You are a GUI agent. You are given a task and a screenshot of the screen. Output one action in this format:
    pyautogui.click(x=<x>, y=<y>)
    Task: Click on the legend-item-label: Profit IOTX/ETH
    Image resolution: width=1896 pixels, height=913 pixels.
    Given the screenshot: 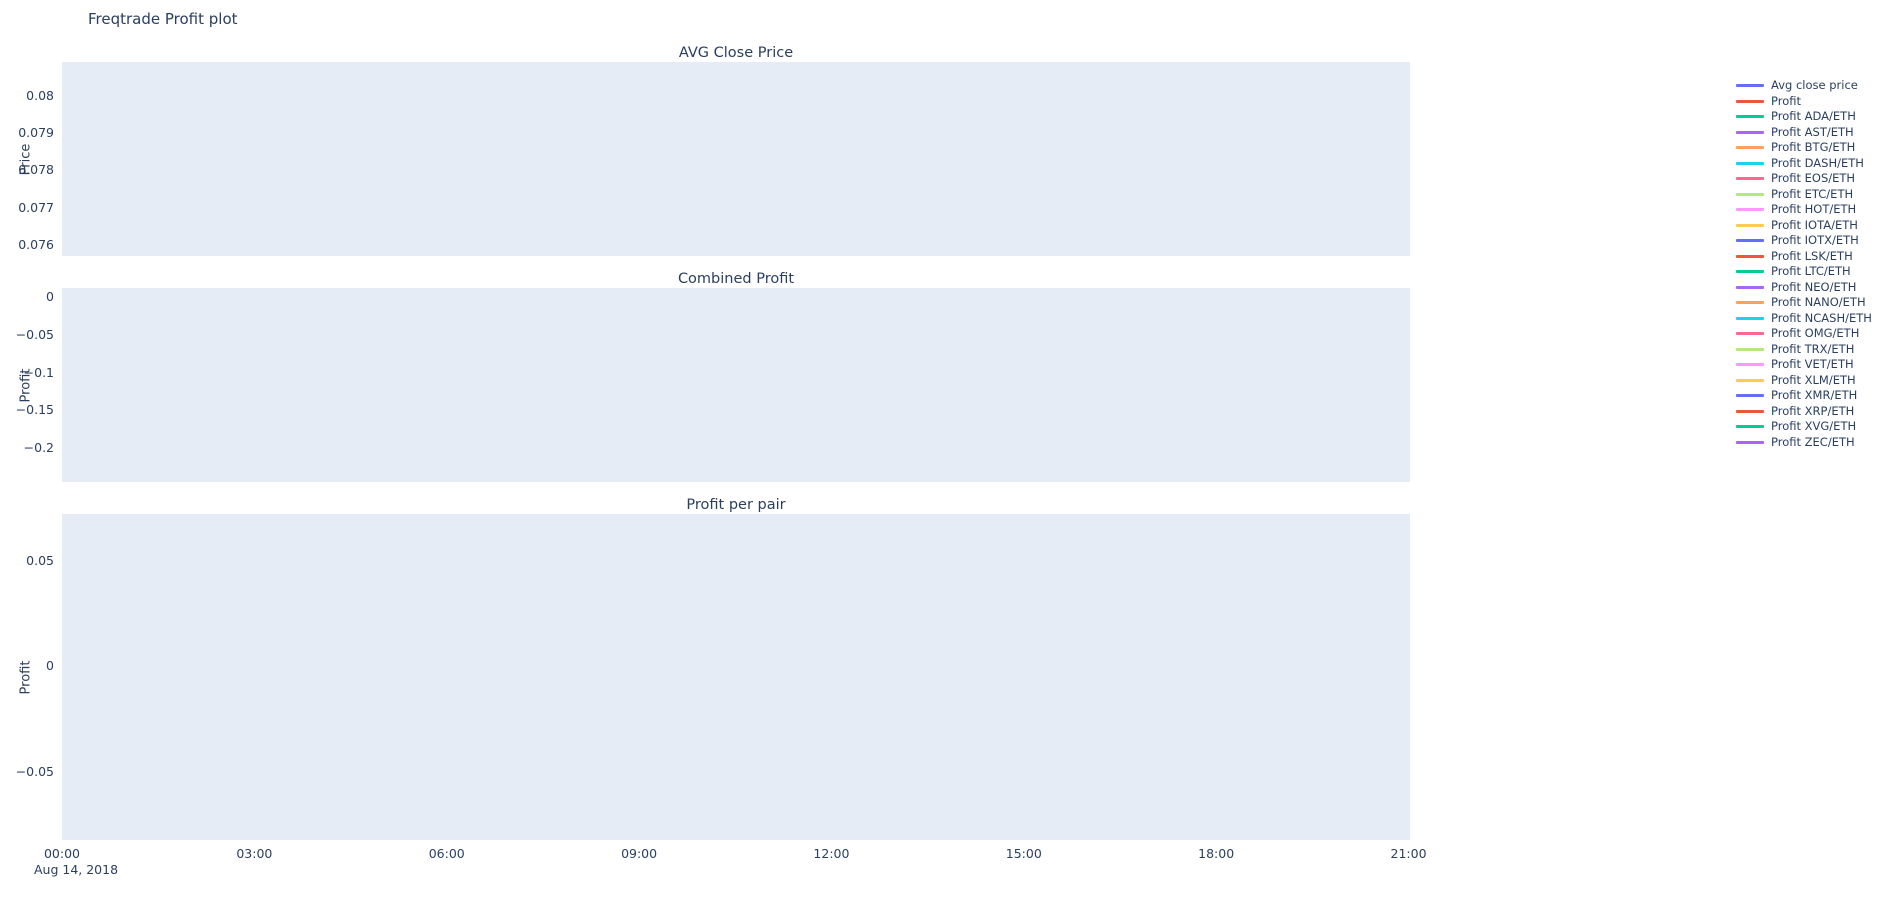 What is the action you would take?
    pyautogui.click(x=1815, y=240)
    